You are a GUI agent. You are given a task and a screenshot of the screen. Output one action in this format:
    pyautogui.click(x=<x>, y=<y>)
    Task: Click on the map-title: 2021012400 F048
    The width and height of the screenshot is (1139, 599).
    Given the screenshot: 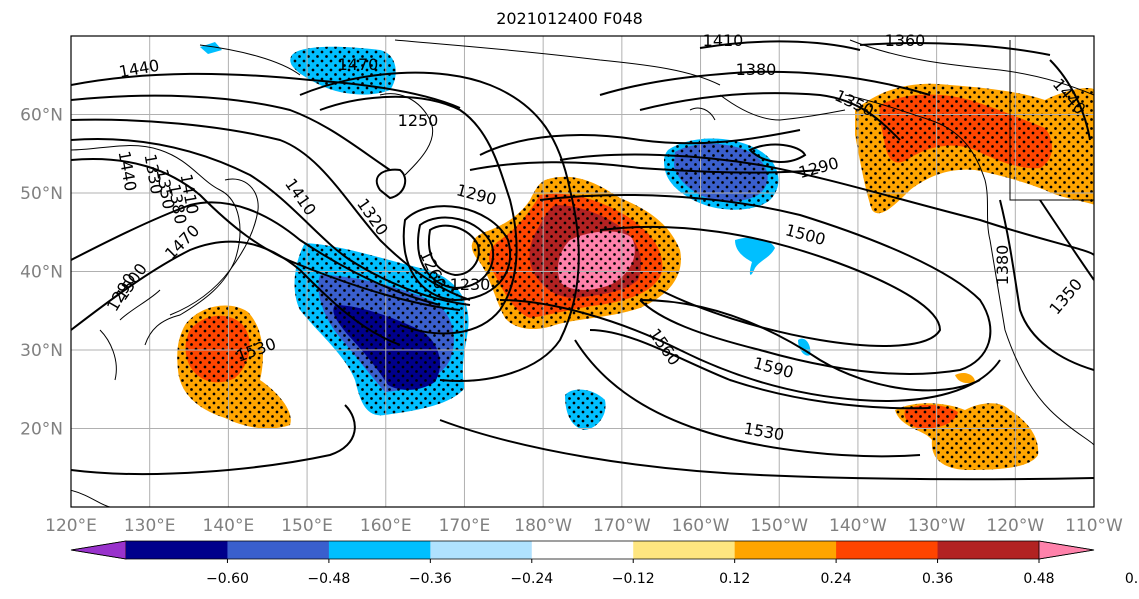 What is the action you would take?
    pyautogui.click(x=569, y=18)
    